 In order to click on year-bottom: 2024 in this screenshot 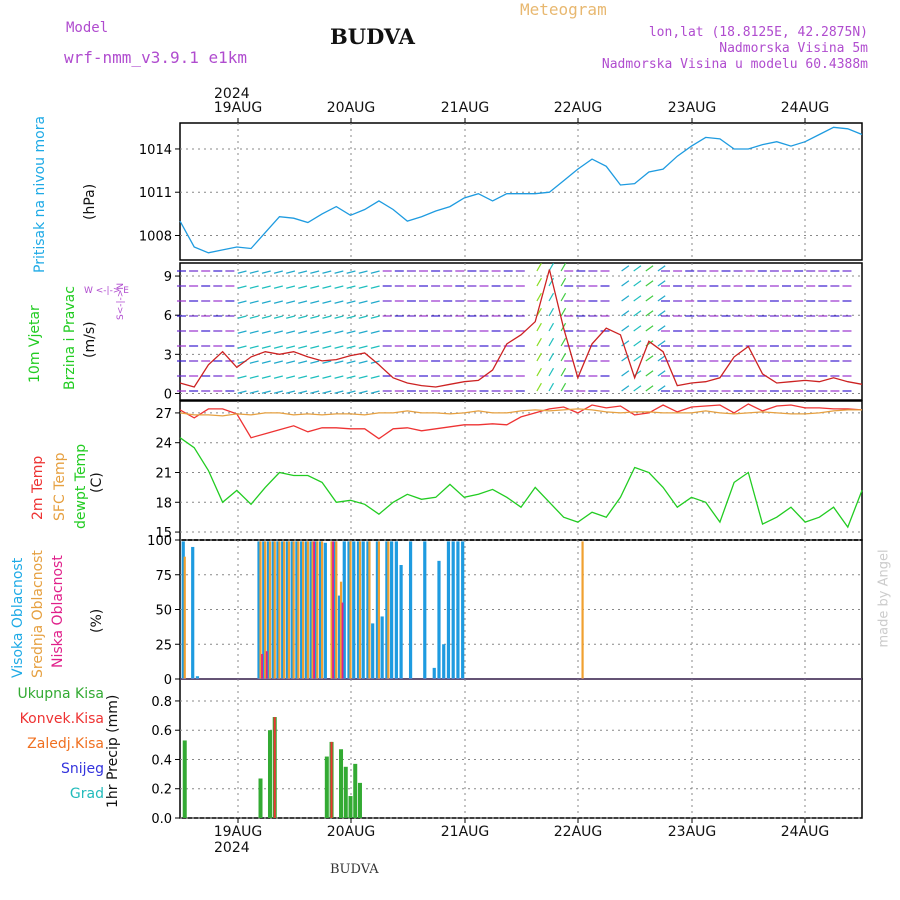, I will do `click(232, 848)`.